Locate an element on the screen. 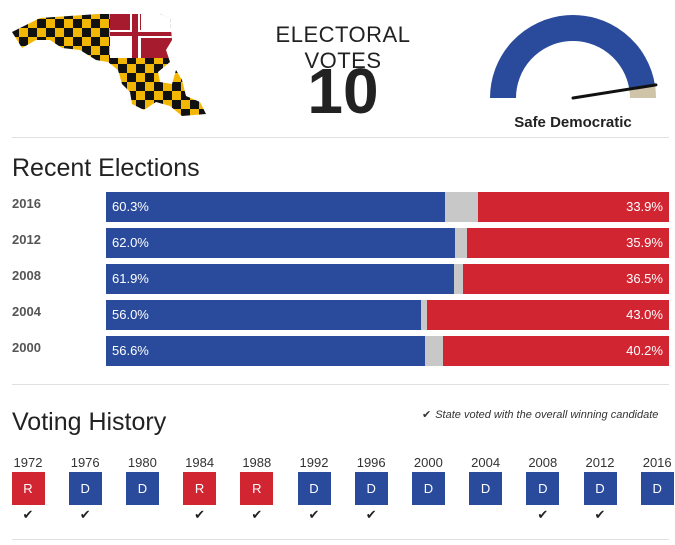 This screenshot has width=675, height=545. rep-percent: 35.9% is located at coordinates (644, 242).